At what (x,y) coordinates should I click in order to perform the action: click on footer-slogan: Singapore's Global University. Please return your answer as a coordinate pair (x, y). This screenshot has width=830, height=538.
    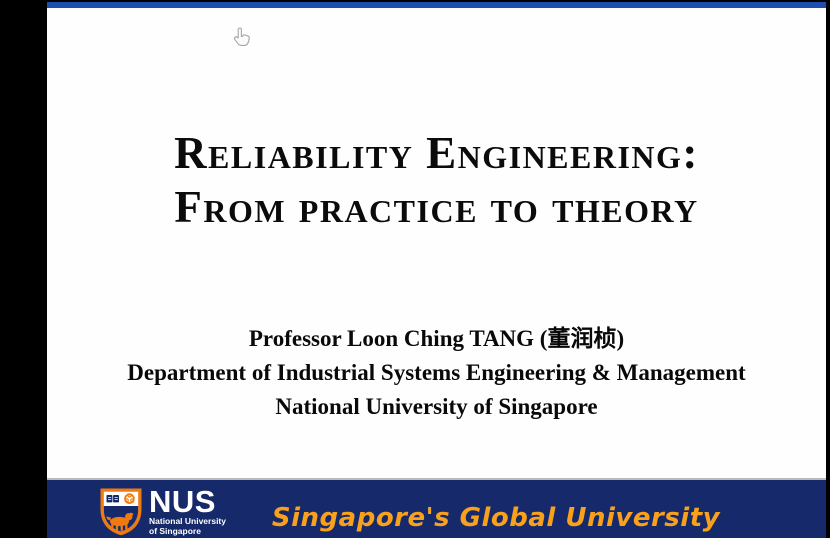
    Looking at the image, I should click on (496, 518).